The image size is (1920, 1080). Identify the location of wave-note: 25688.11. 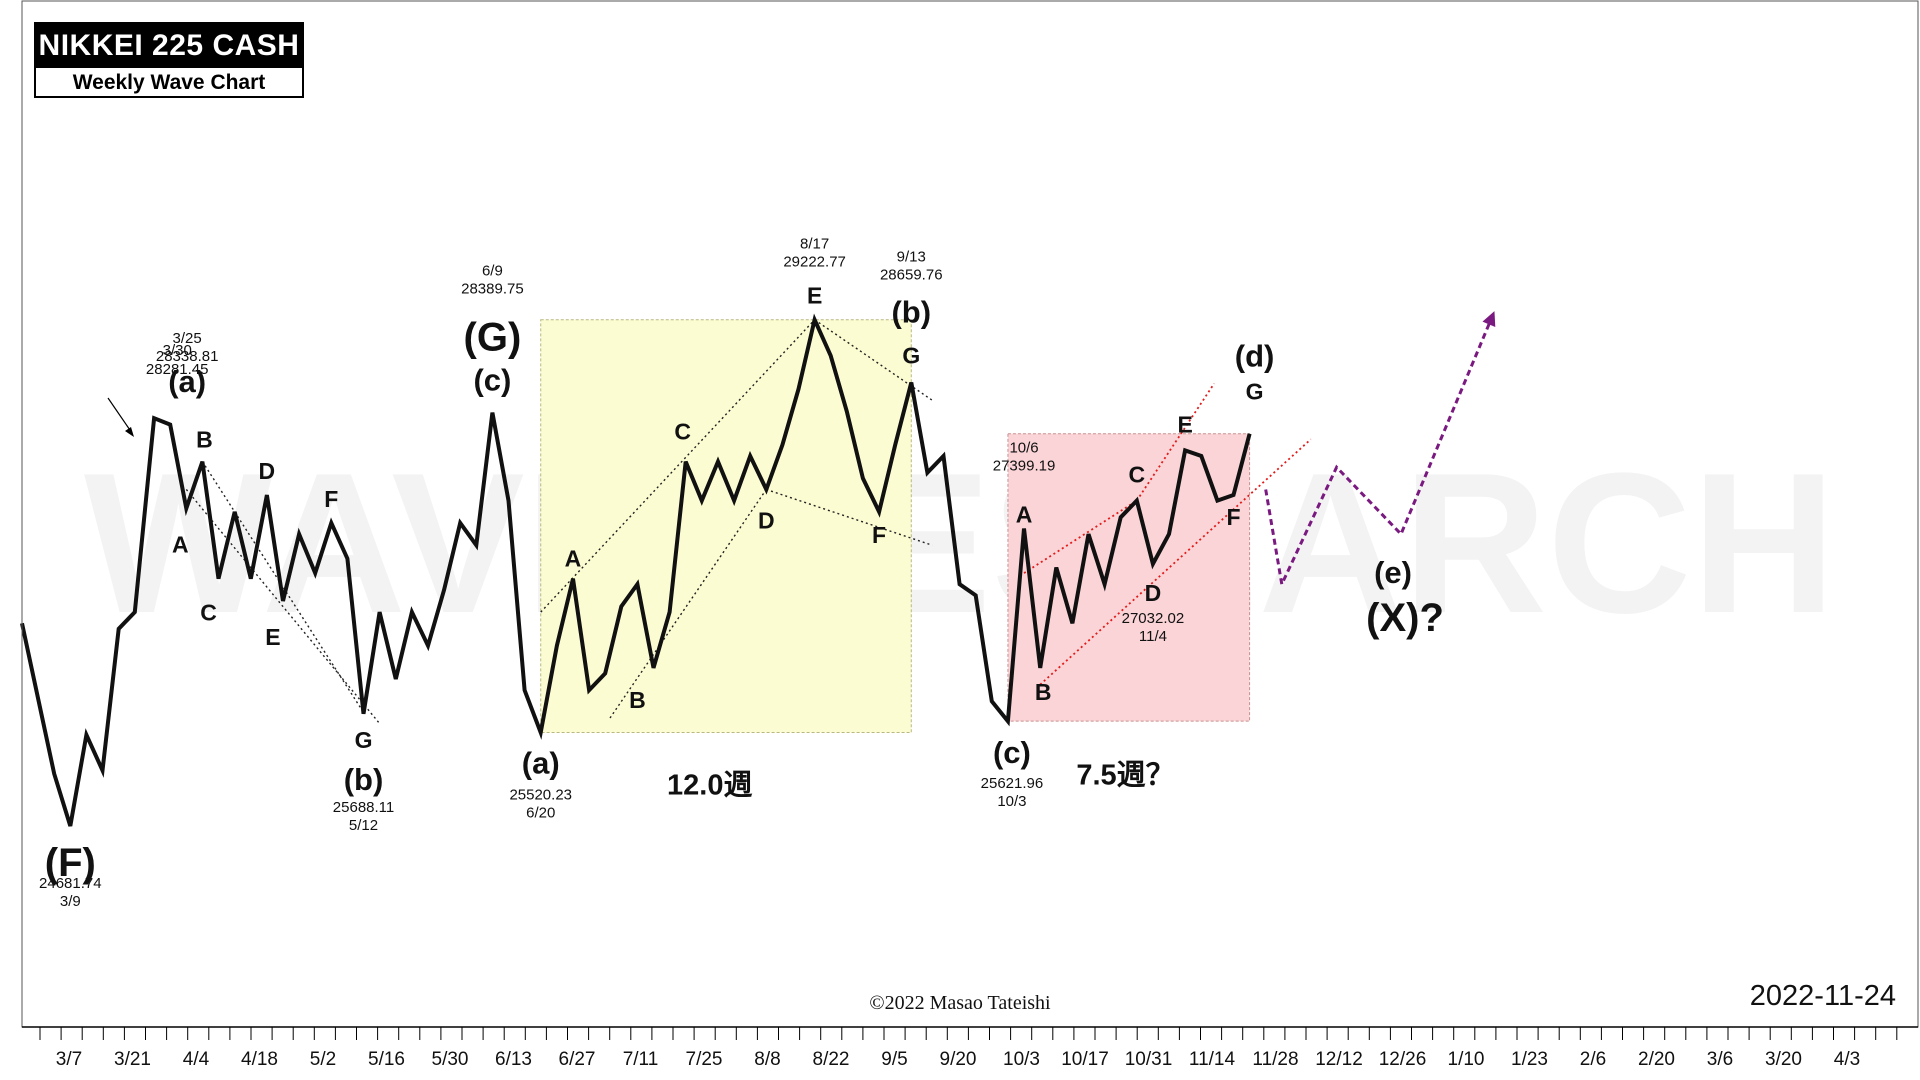
(363, 807).